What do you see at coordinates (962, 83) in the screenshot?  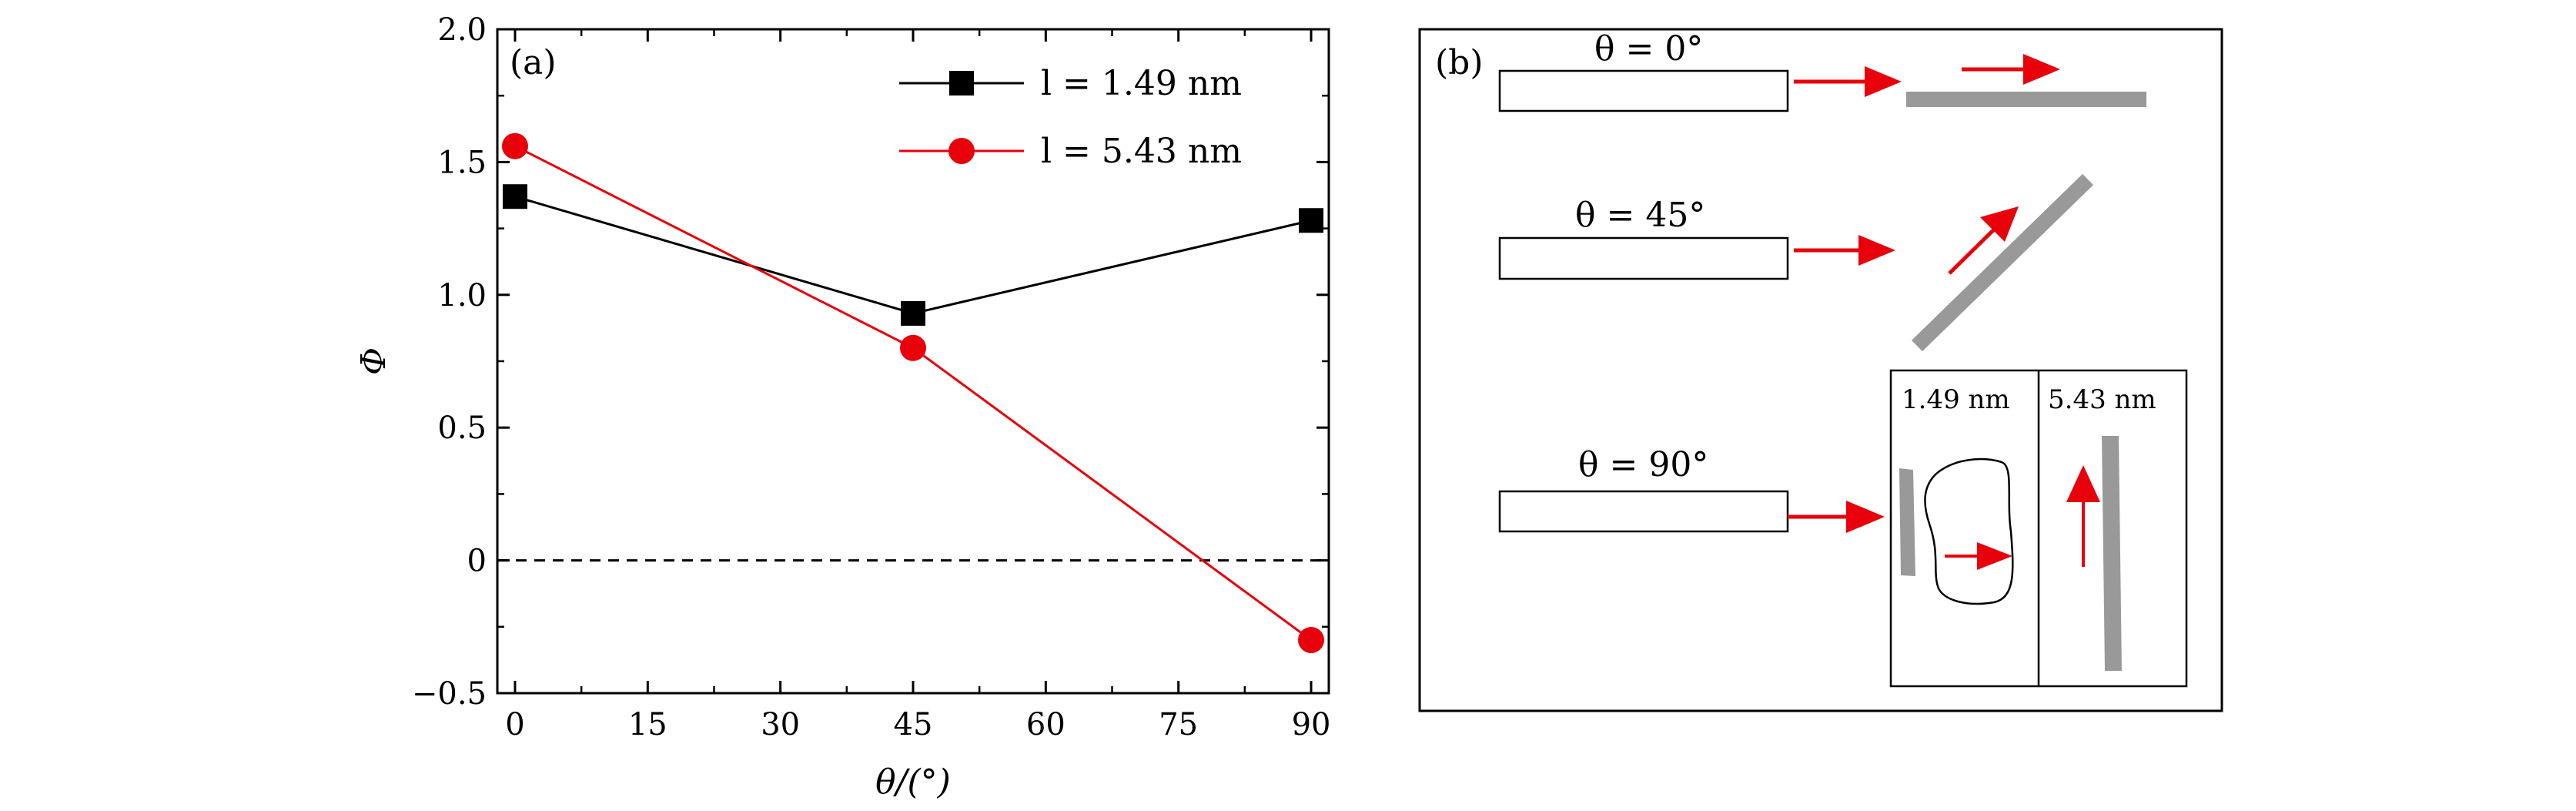 I see `legend-marker-square` at bounding box center [962, 83].